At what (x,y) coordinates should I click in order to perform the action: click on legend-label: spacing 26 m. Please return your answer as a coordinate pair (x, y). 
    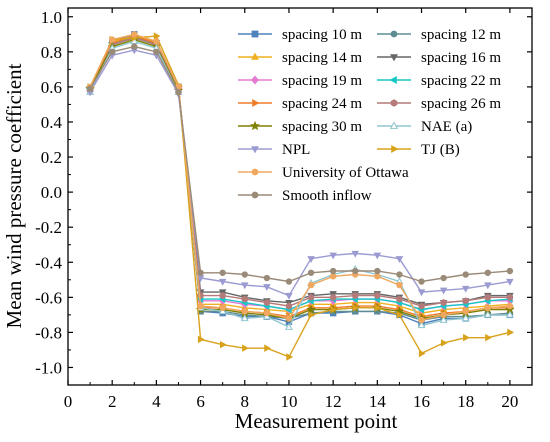
    Looking at the image, I should click on (461, 104).